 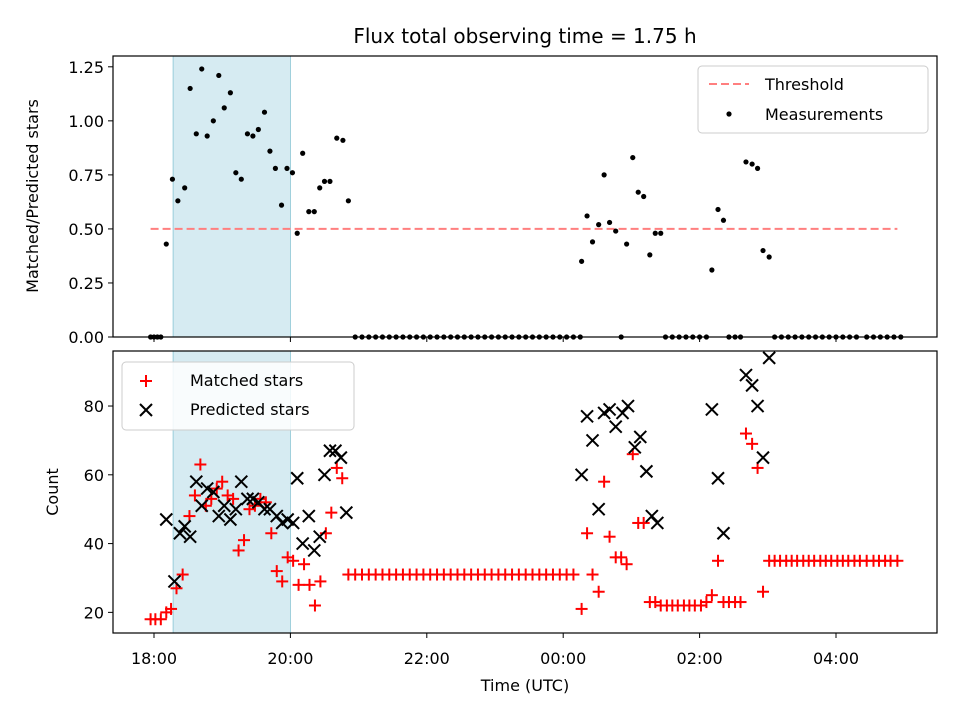 I want to click on legend-predicted-swatch, so click(x=146, y=410).